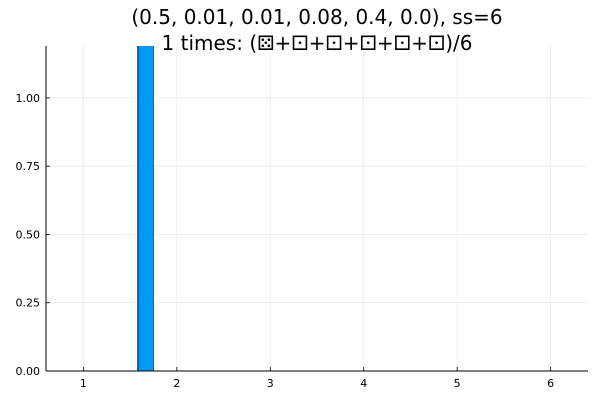 This screenshot has width=600, height=400. Describe the element at coordinates (176, 383) in the screenshot. I see `x-tick-label-1: 2` at that location.